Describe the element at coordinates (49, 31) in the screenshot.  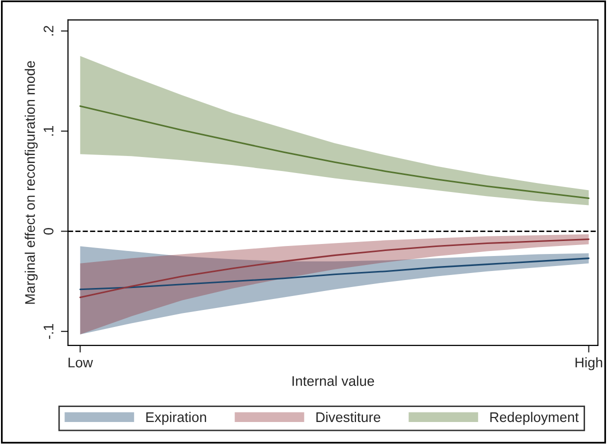
I see `y-tick-label: .2` at that location.